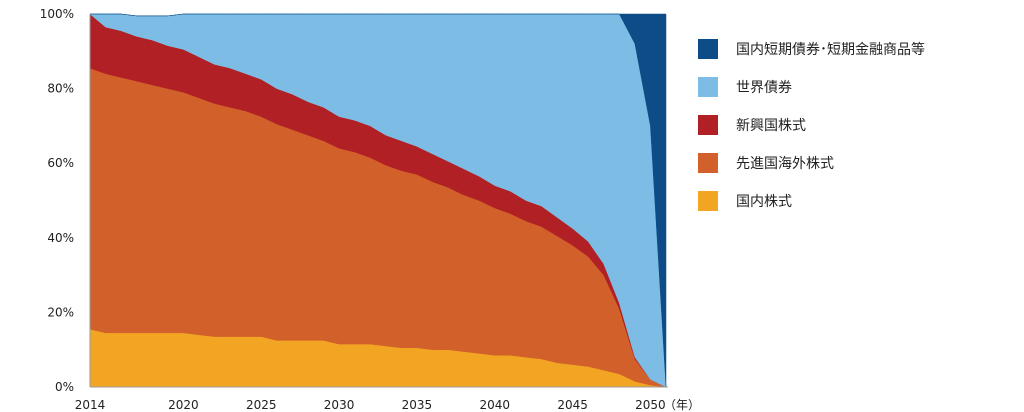 This screenshot has height=412, width=1024. Describe the element at coordinates (417, 405) in the screenshot. I see `x-tick-label: 2035` at that location.